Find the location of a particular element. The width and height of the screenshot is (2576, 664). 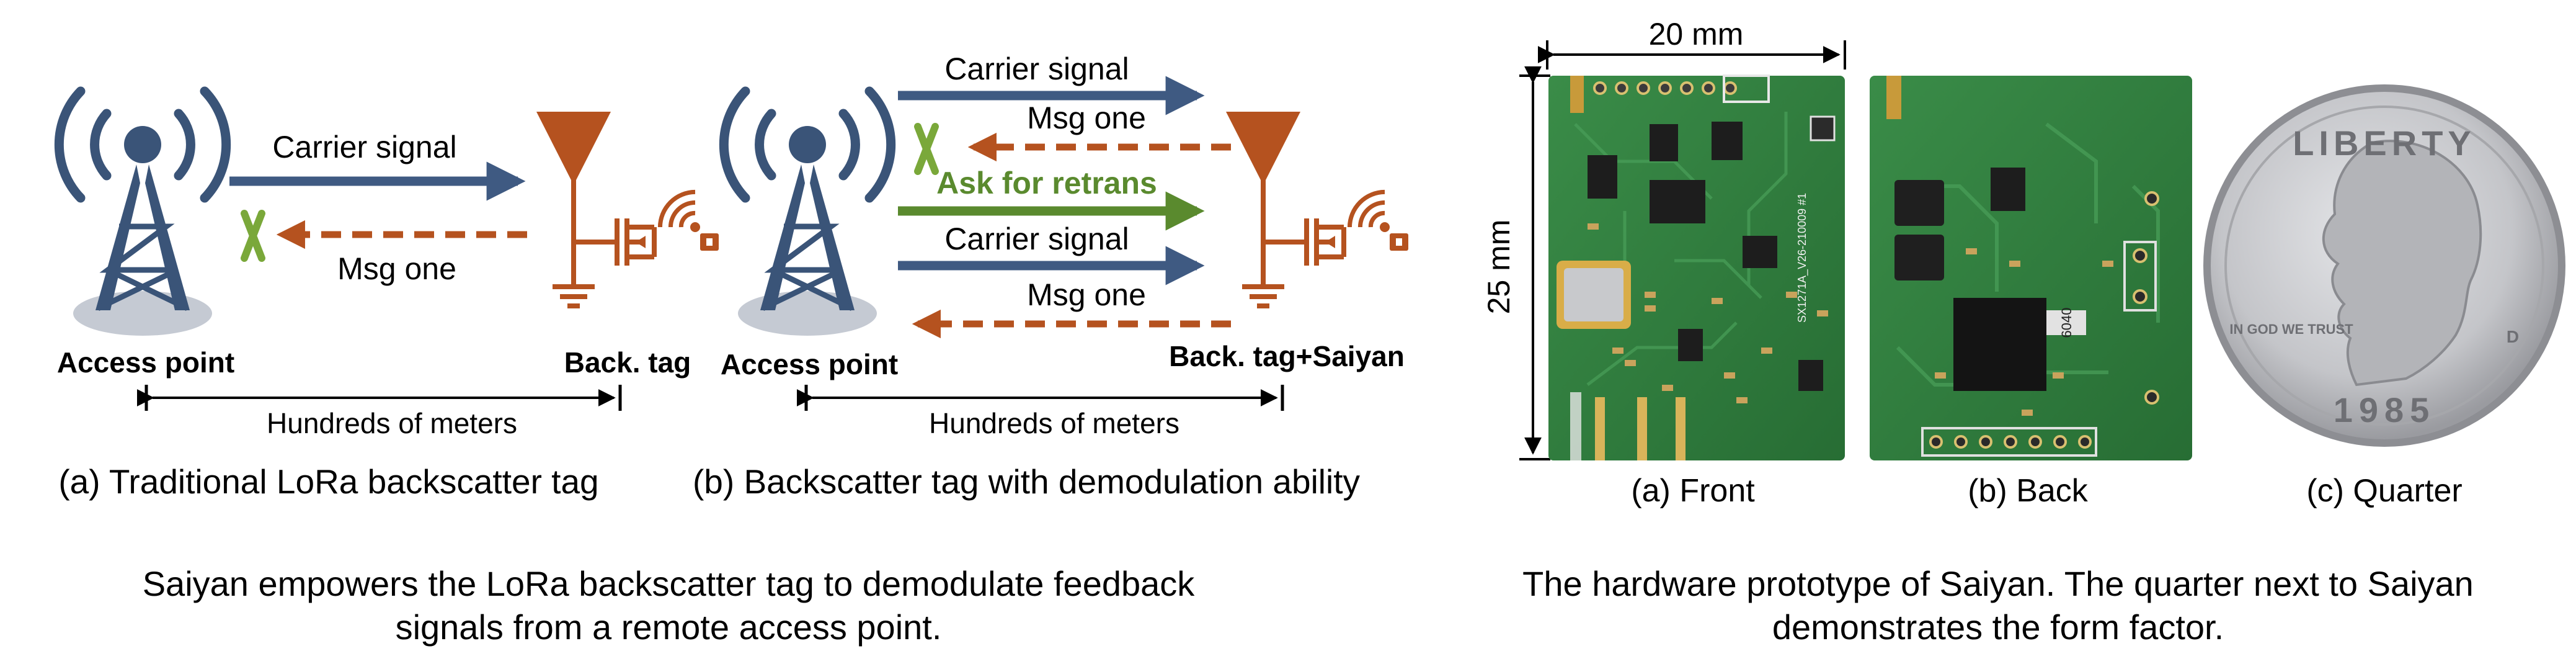

back-tag-label: Back. tag is located at coordinates (627, 362).